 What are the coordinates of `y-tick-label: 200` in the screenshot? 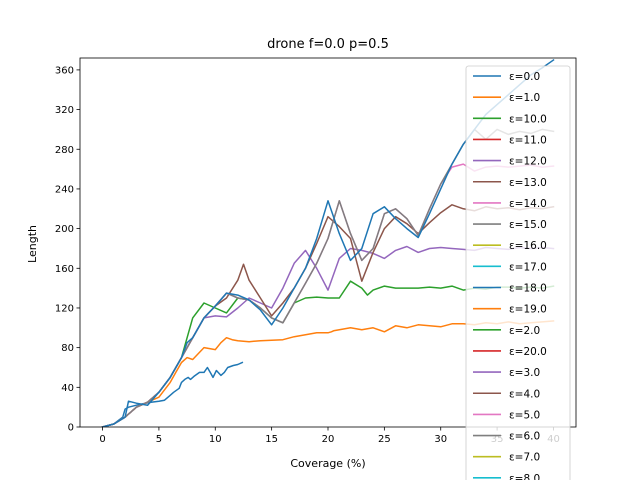 It's located at (64, 229).